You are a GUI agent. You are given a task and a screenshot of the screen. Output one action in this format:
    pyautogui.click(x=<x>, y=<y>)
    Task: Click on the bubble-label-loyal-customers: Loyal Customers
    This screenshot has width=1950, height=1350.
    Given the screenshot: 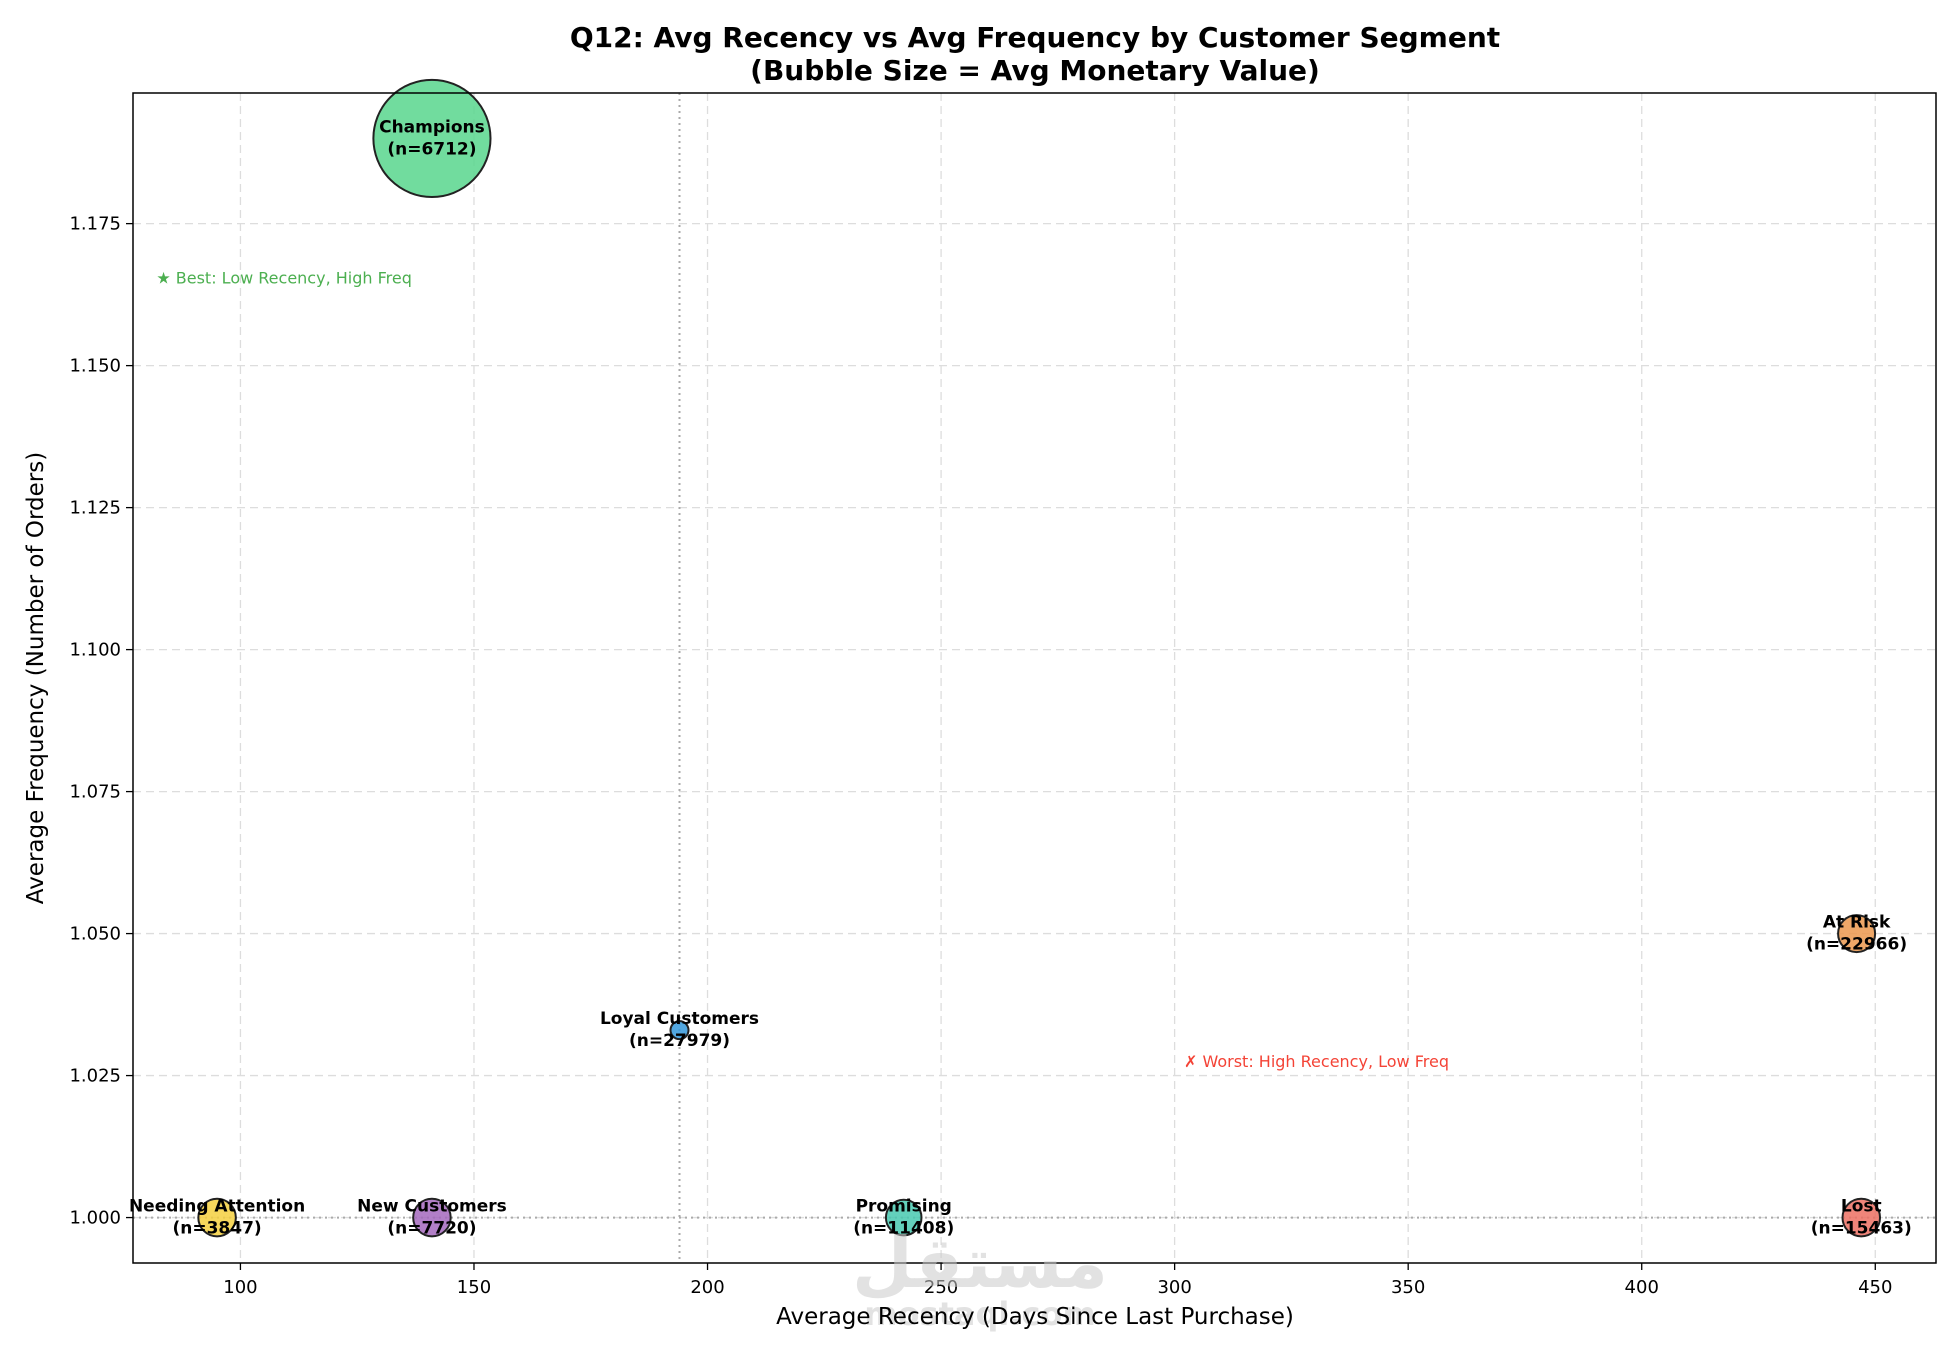 What is the action you would take?
    pyautogui.click(x=679, y=1019)
    